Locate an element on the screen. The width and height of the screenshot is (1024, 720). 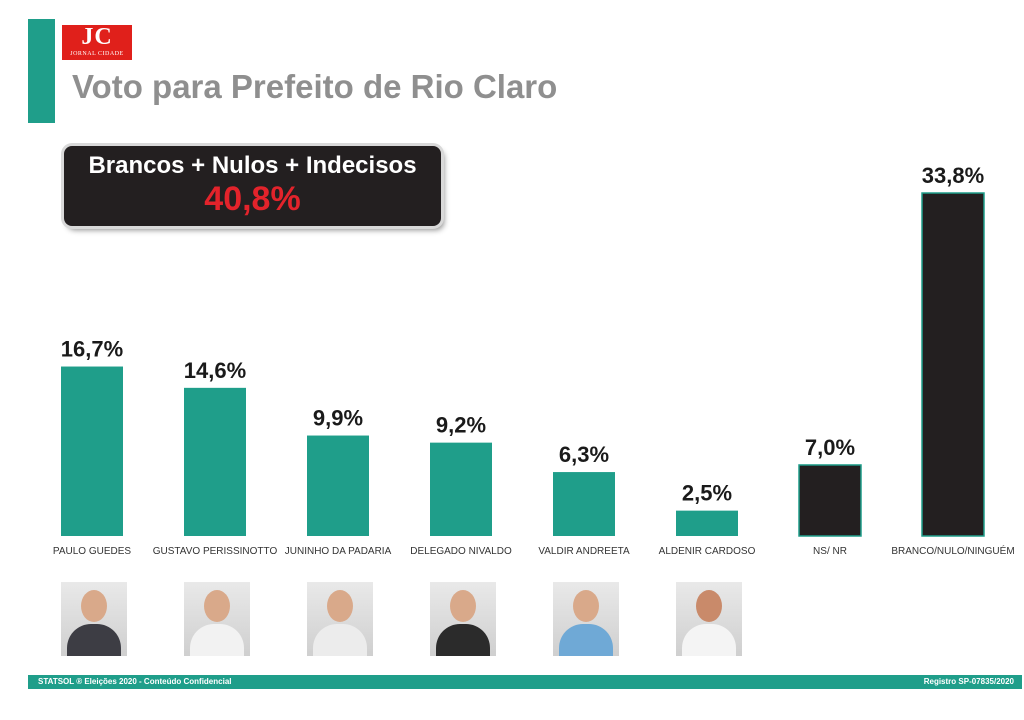
logo-subtext: JORNAL CIDADE is located at coordinates (97, 54).